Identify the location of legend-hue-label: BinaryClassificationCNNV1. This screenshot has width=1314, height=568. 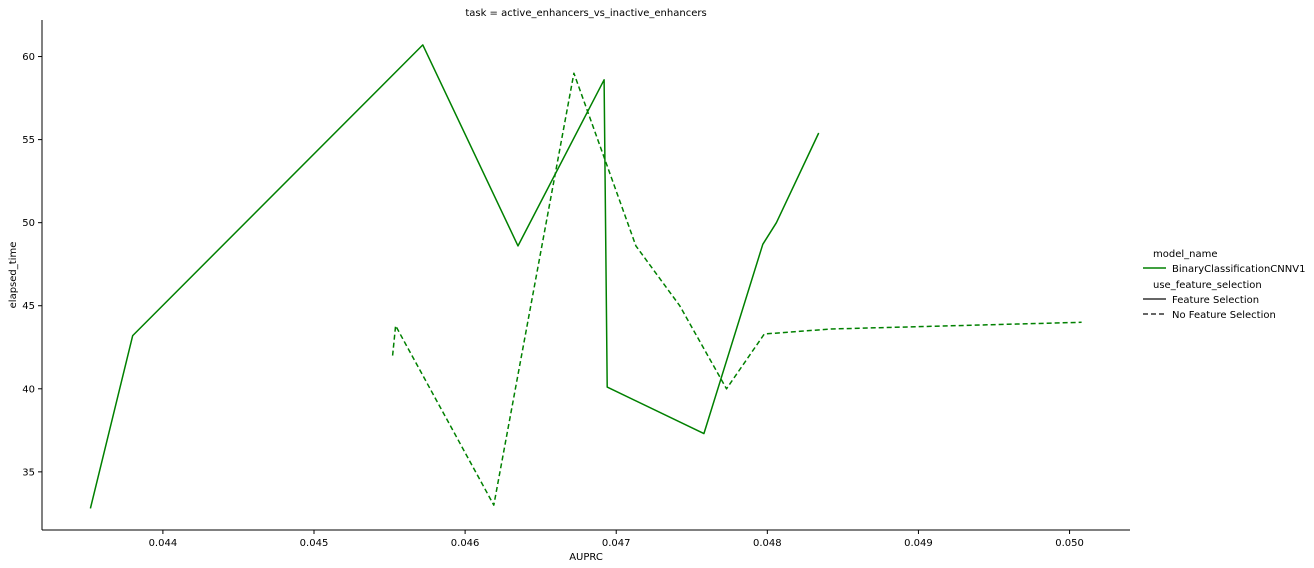
(1238, 269).